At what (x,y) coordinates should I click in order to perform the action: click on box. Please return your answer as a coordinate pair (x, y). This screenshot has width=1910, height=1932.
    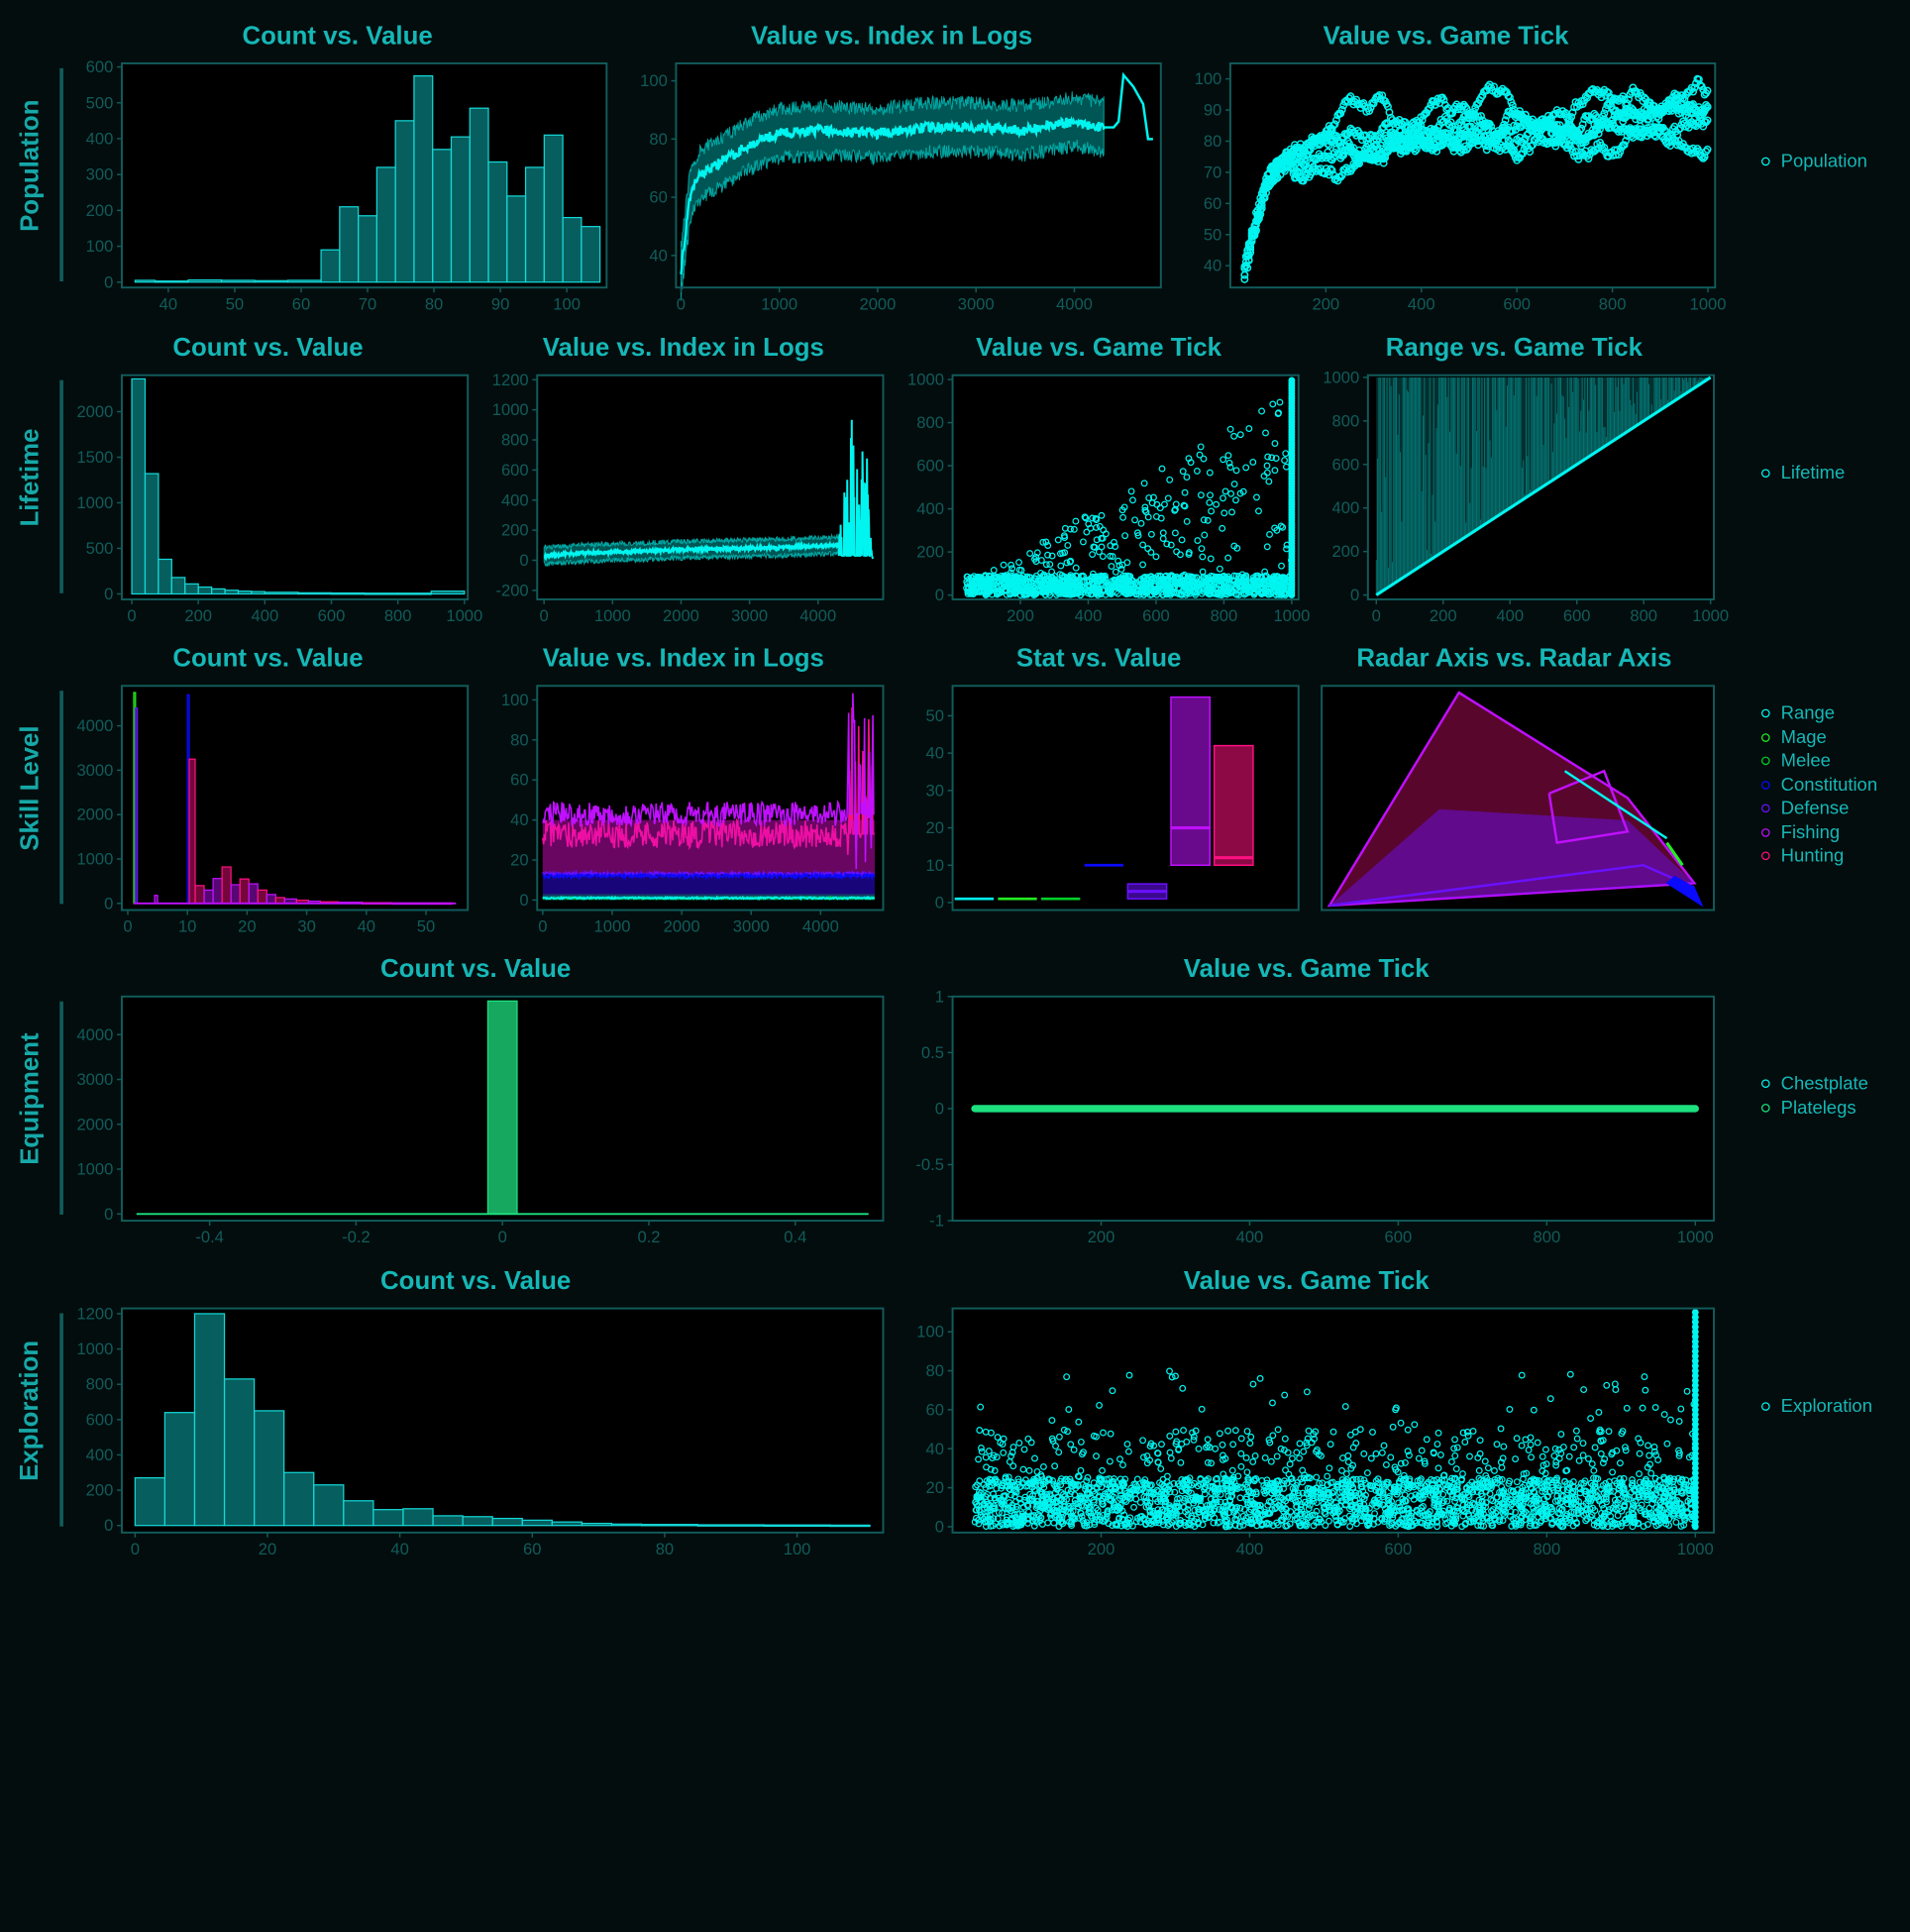
    Looking at the image, I should click on (1190, 782).